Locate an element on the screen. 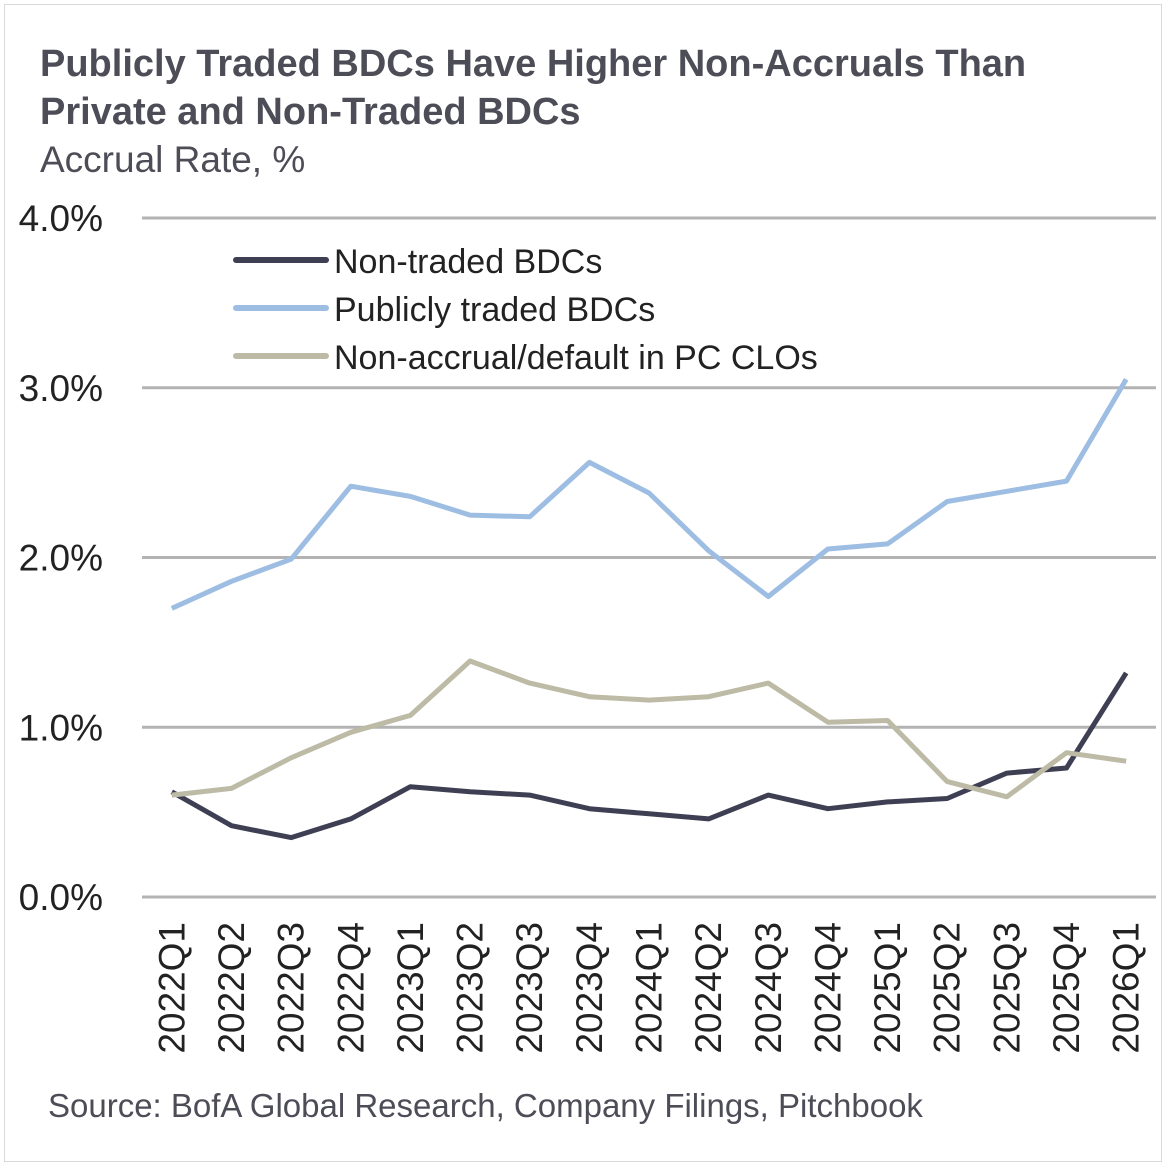 The image size is (1168, 1168). x-tick-label: 2025Q4 is located at coordinates (1066, 988).